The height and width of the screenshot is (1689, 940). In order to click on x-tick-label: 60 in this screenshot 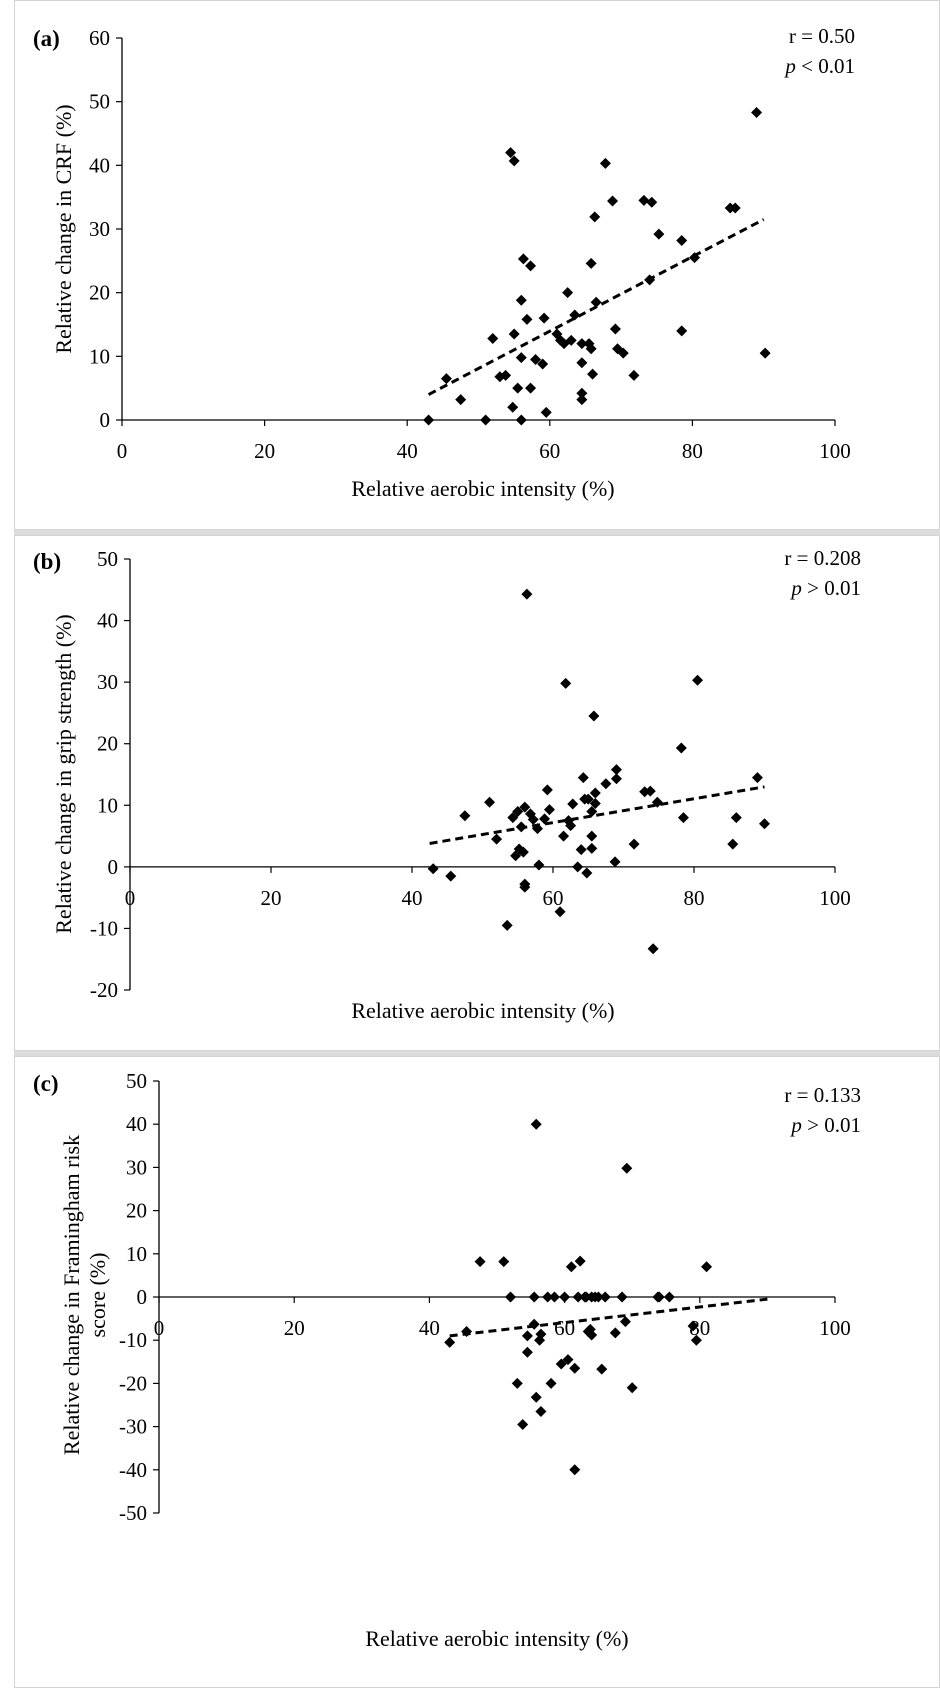, I will do `click(564, 1328)`.